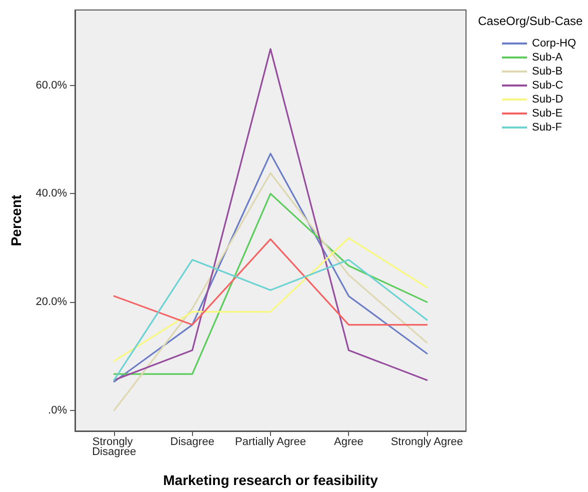  What do you see at coordinates (270, 480) in the screenshot?
I see `x-axis-title: Marketing research or feasibility` at bounding box center [270, 480].